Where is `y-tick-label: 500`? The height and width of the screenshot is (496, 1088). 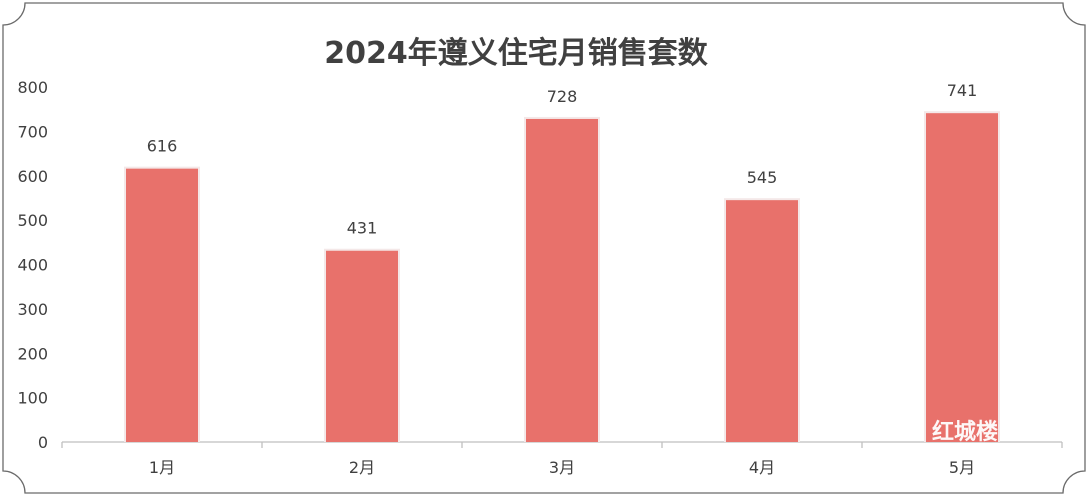 y-tick-label: 500 is located at coordinates (32, 220).